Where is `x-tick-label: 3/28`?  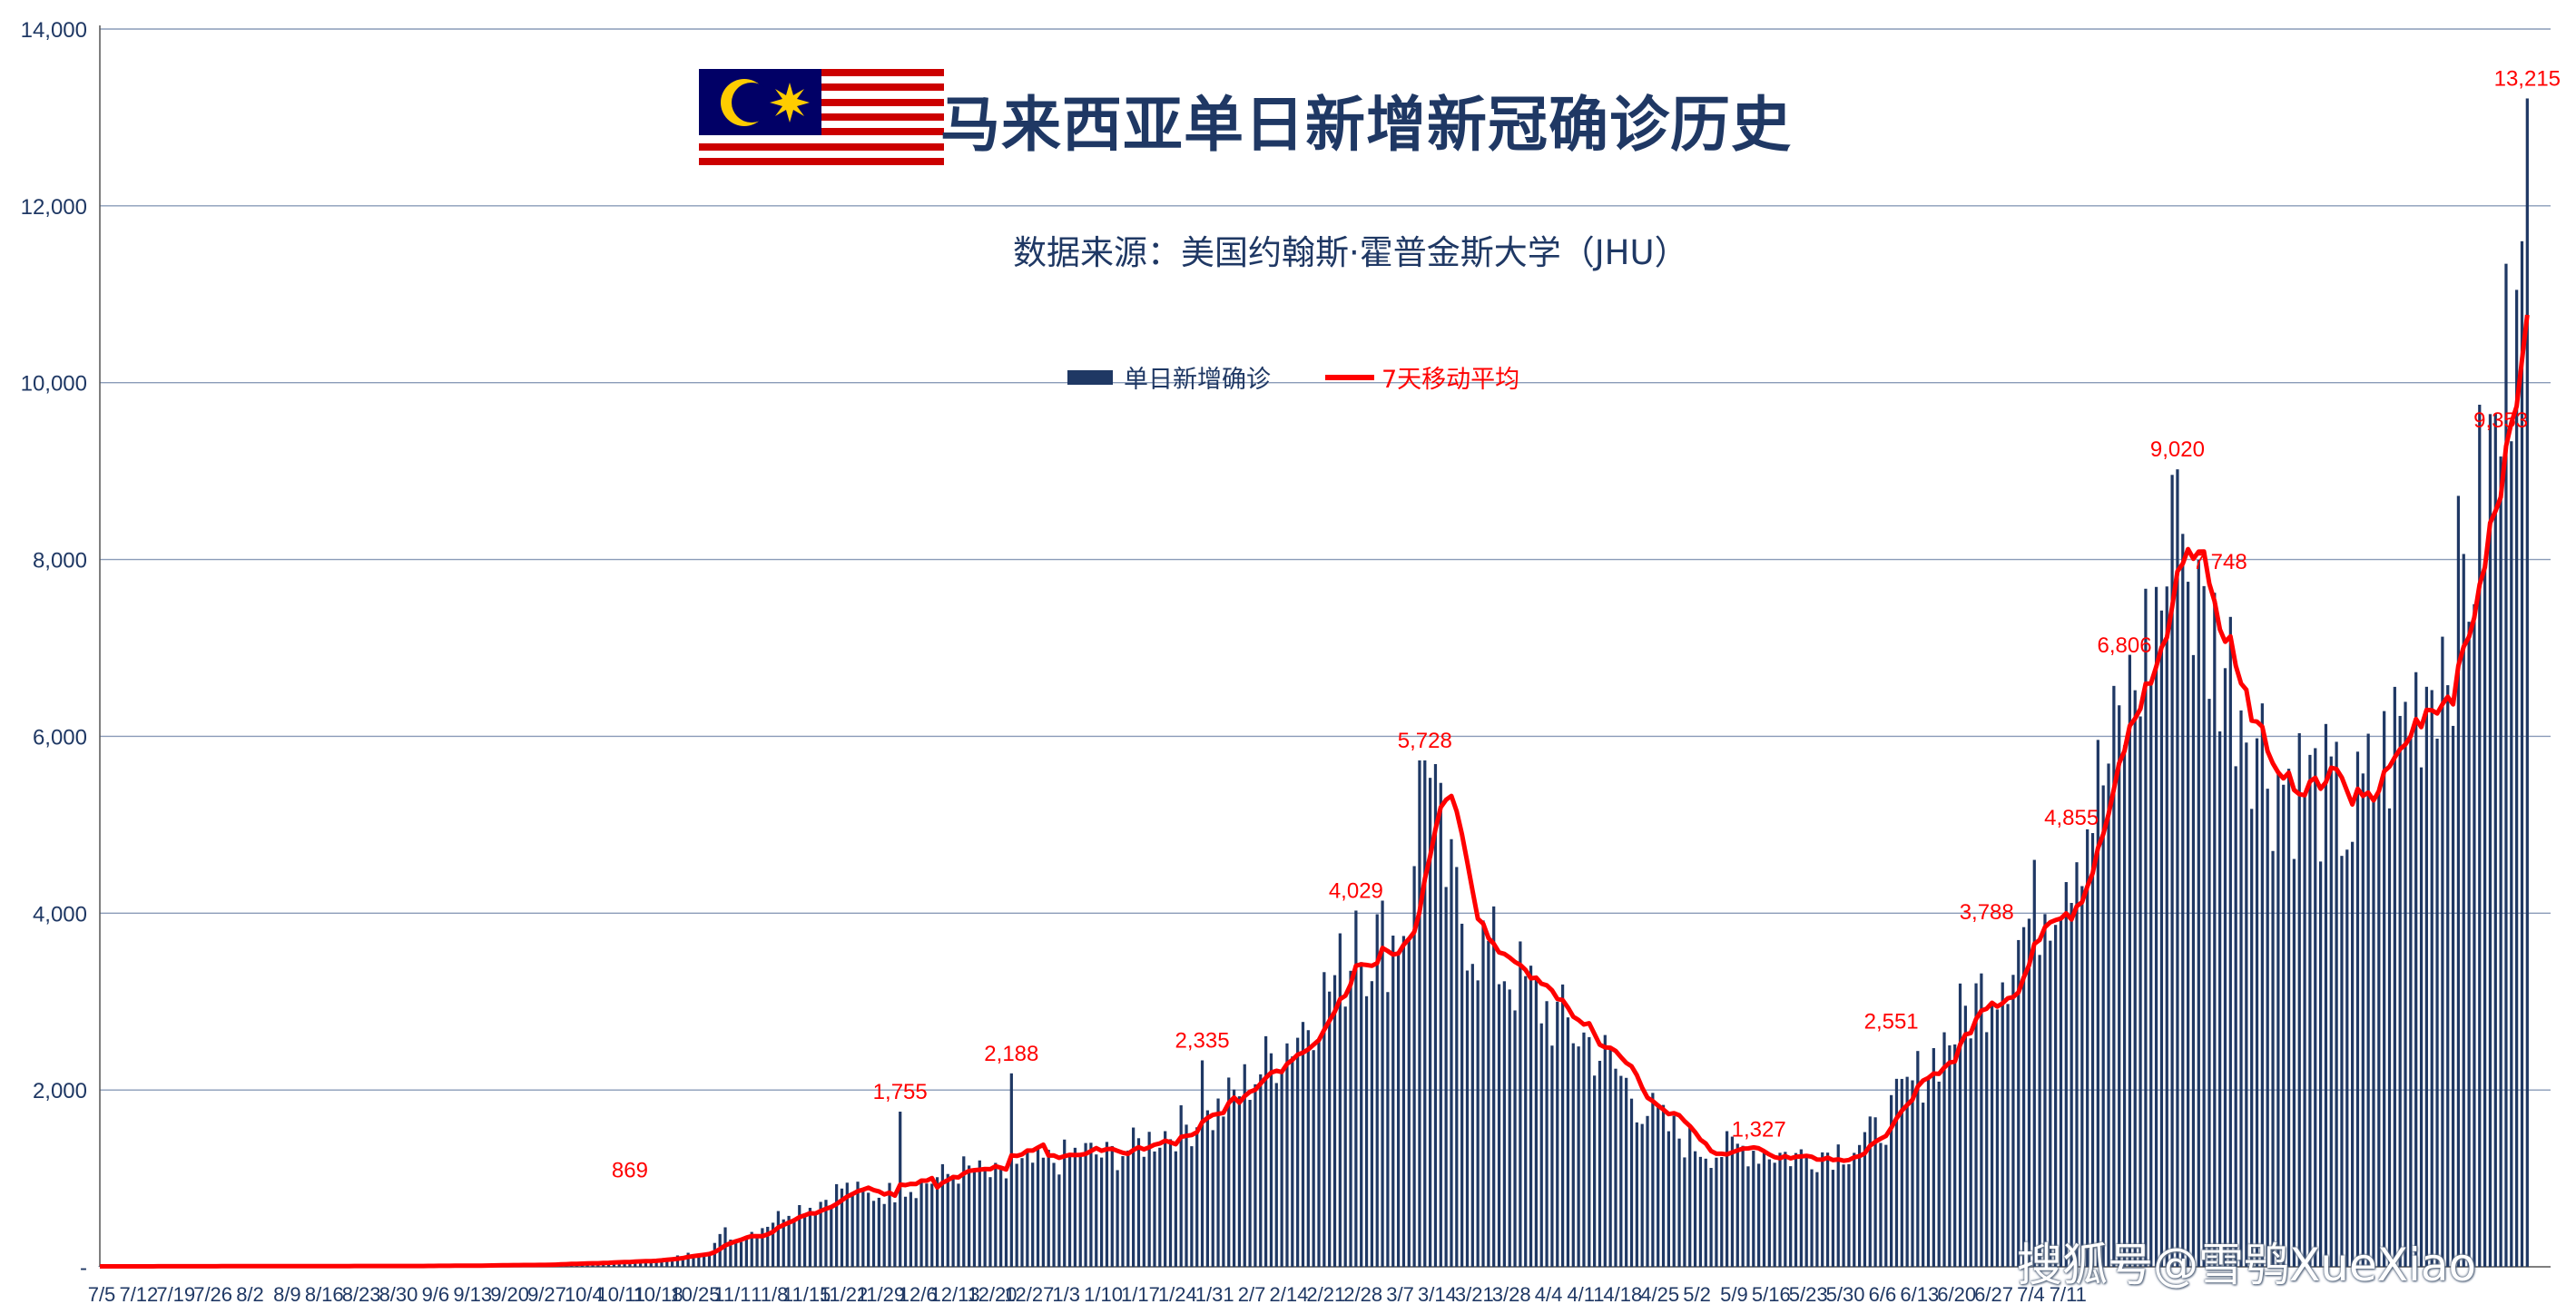 x-tick-label: 3/28 is located at coordinates (1511, 1294).